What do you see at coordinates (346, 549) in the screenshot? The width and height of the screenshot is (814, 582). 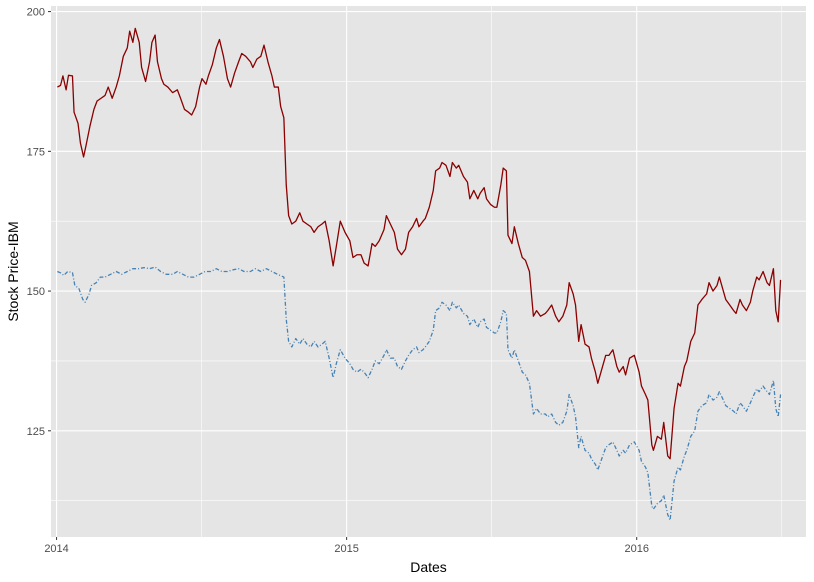 I see `x-tick-label: 2015` at bounding box center [346, 549].